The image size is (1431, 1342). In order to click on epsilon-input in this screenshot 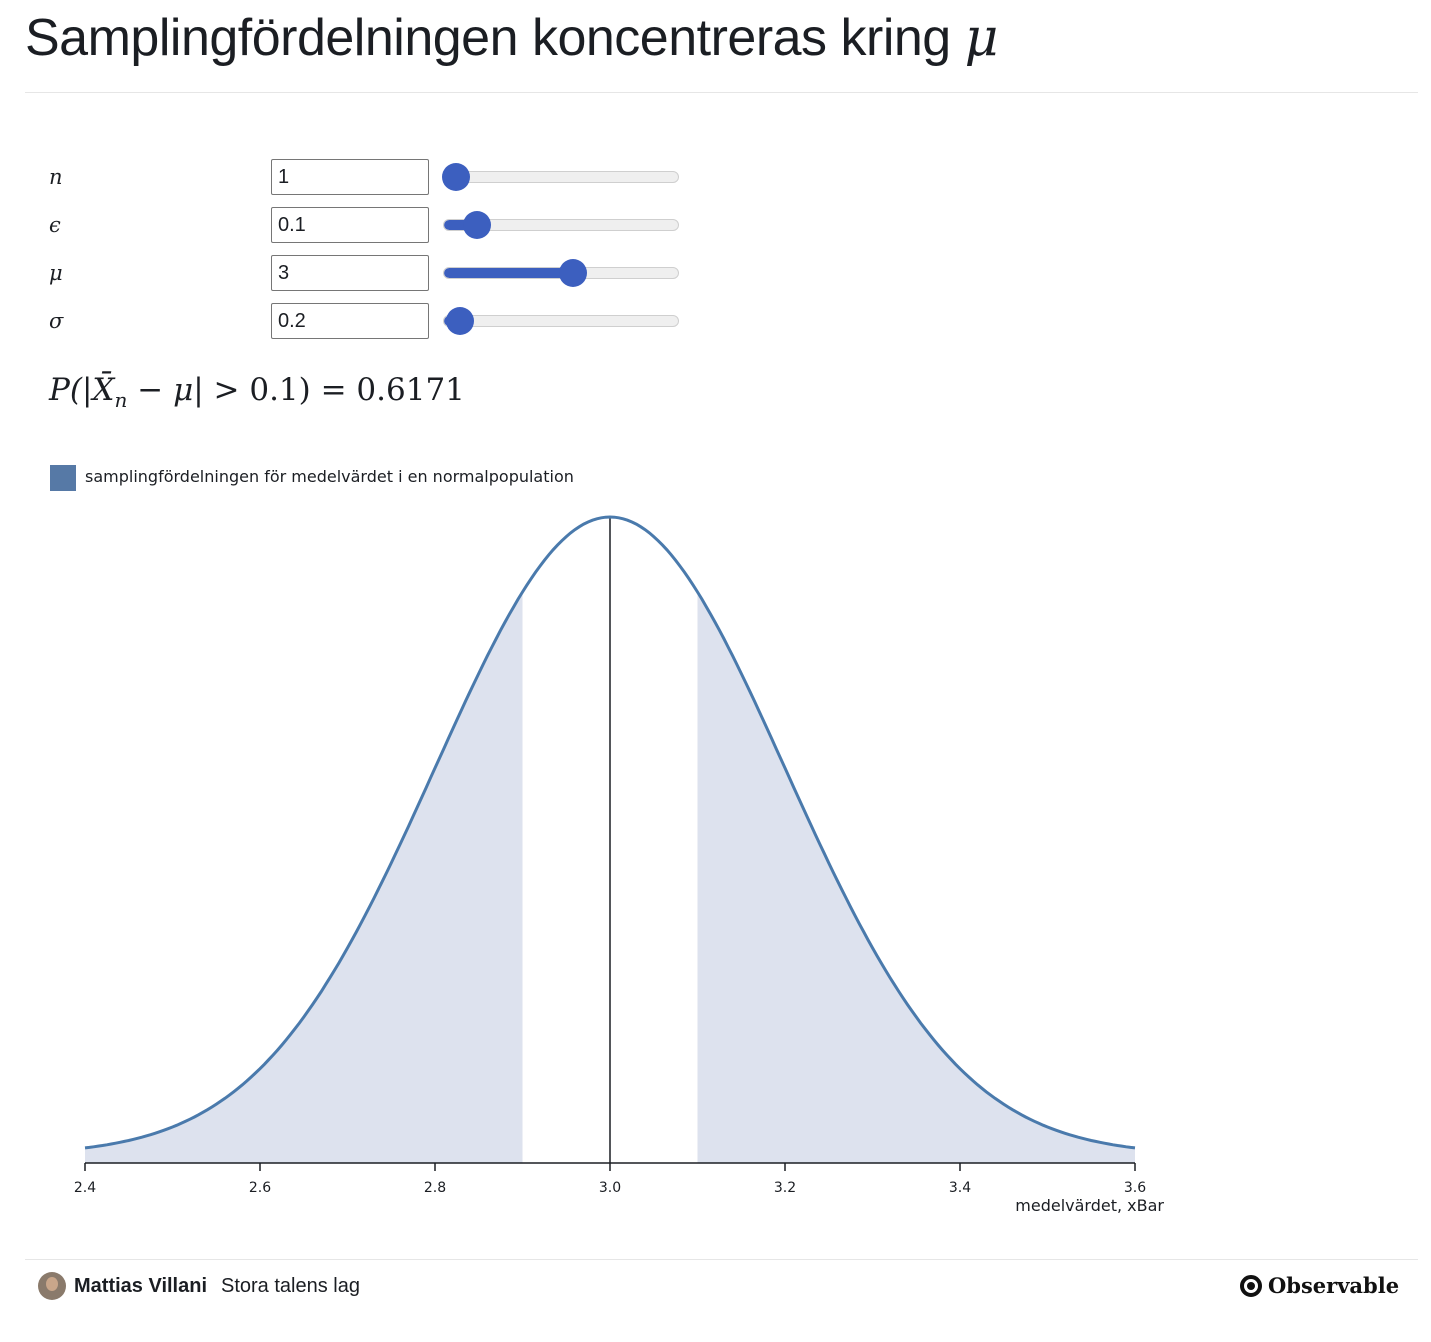, I will do `click(350, 225)`.